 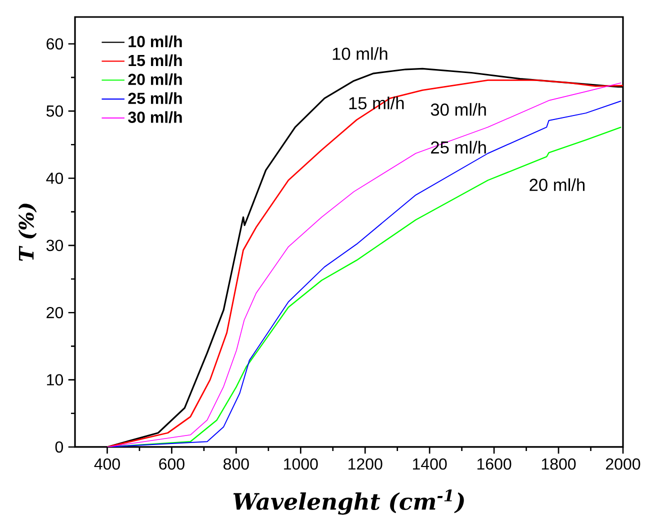 I want to click on annotation: 25 ml/h, so click(x=458, y=147).